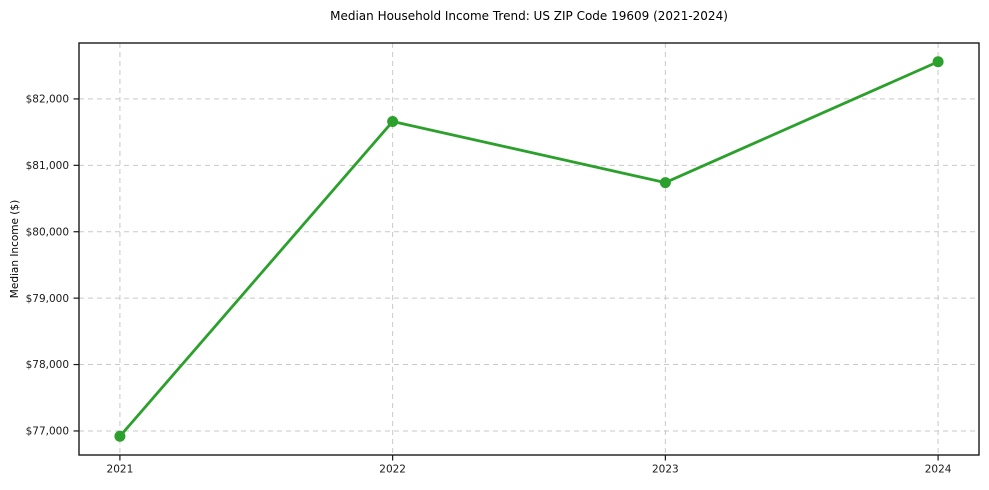  Describe the element at coordinates (47, 100) in the screenshot. I see `y-tick-label: $82,000` at that location.